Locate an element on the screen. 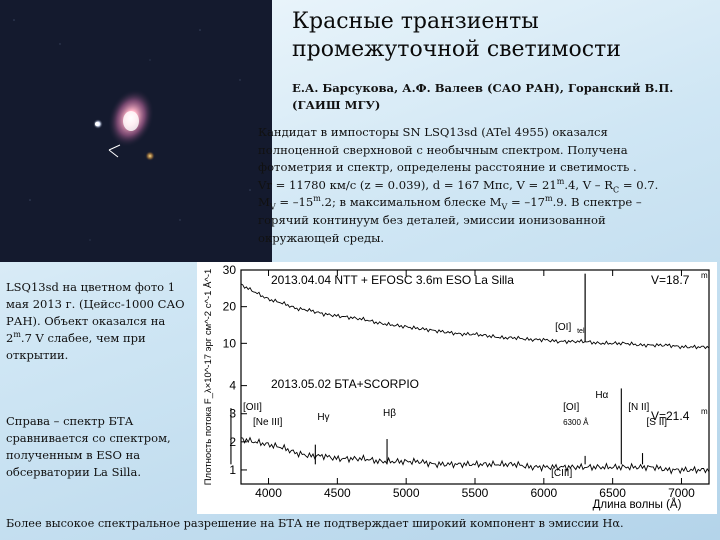 This screenshot has height=540, width=720. line-label-subscript: tel is located at coordinates (581, 331).